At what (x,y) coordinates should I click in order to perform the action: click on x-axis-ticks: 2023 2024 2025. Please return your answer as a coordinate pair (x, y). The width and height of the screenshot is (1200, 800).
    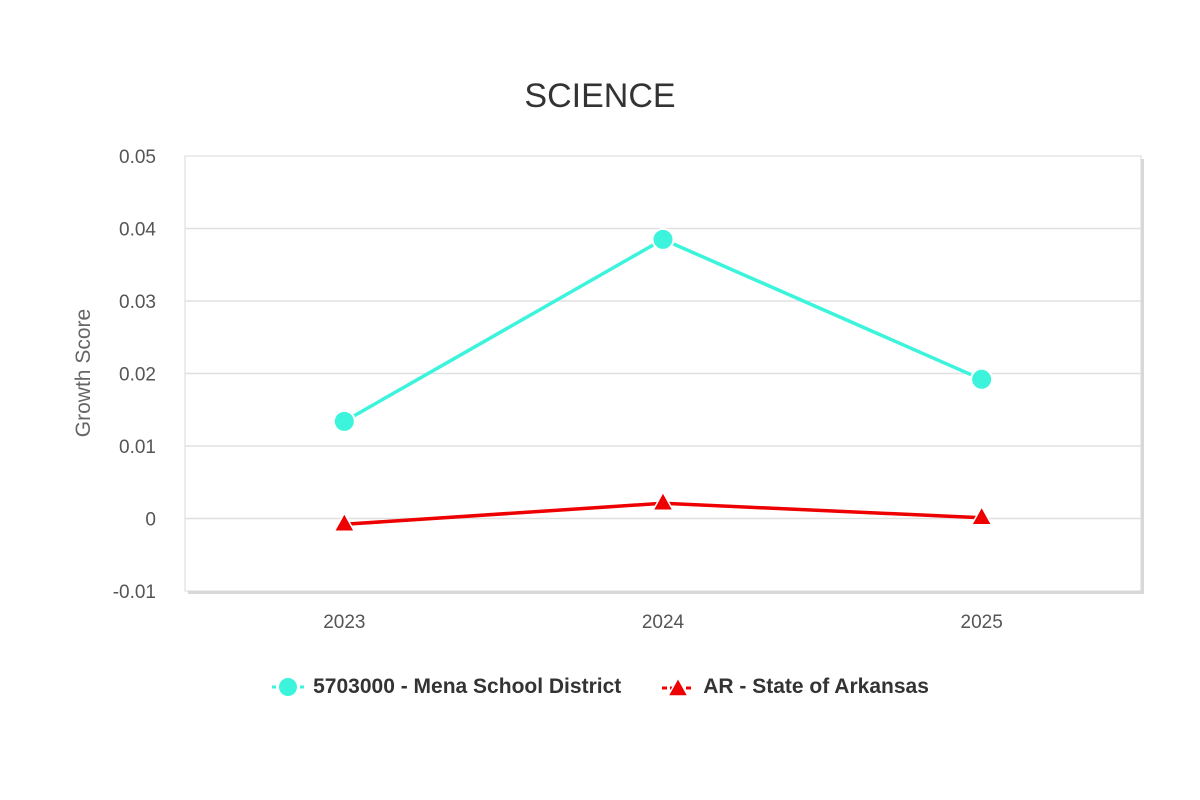
    Looking at the image, I should click on (663, 622).